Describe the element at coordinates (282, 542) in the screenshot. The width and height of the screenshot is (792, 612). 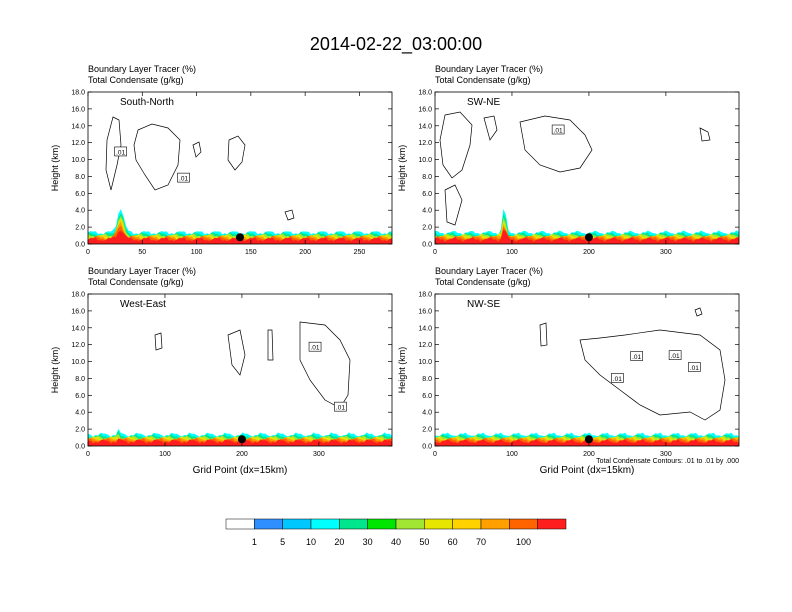
I see `colorbar-label-2: 5` at that location.